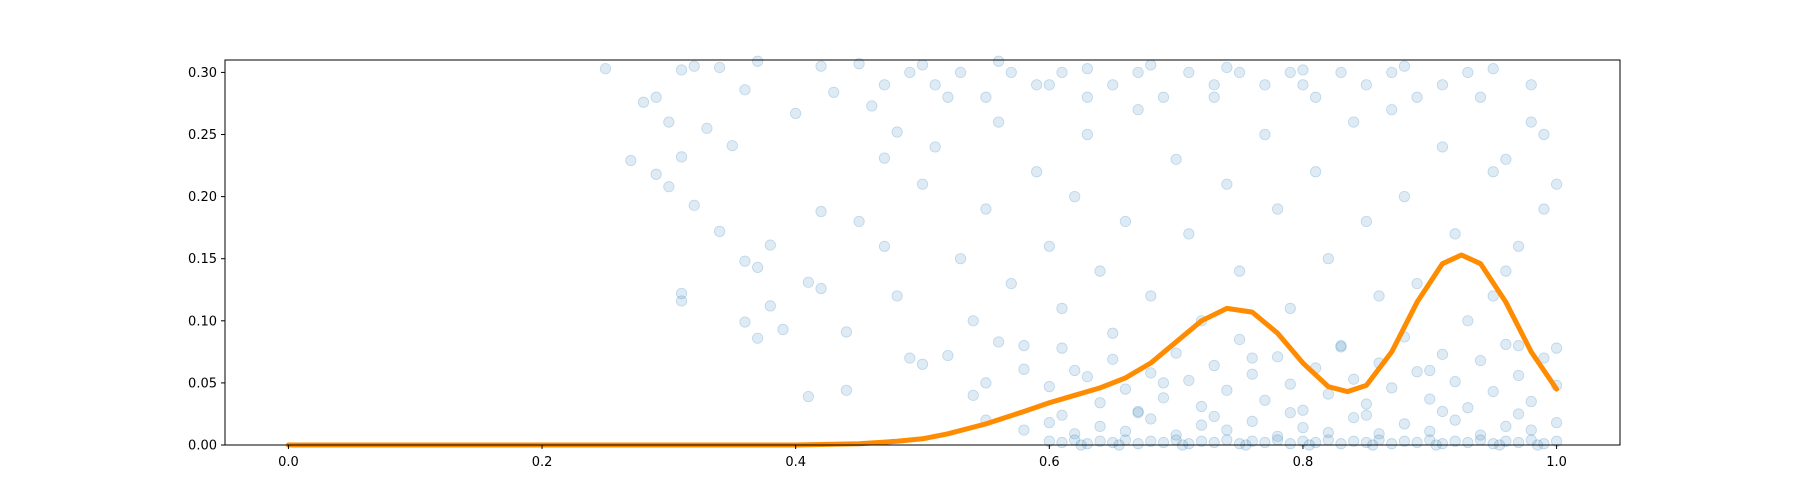 This screenshot has height=500, width=1800. What do you see at coordinates (202, 446) in the screenshot?
I see `y-tick-label: 0.00` at bounding box center [202, 446].